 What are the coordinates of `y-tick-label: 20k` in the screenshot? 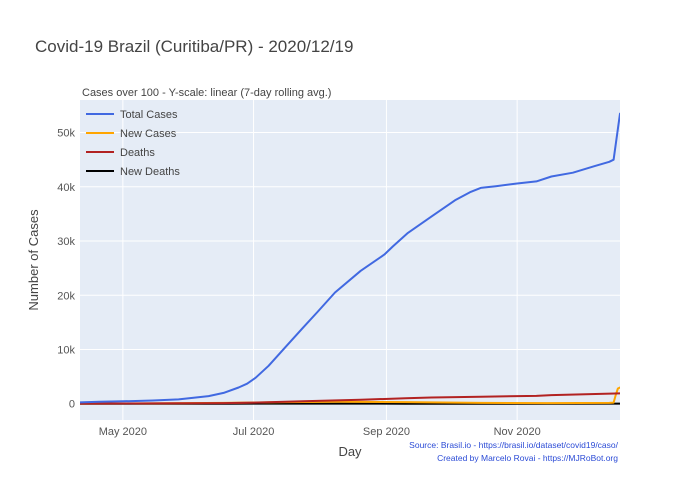 It's located at (66, 296).